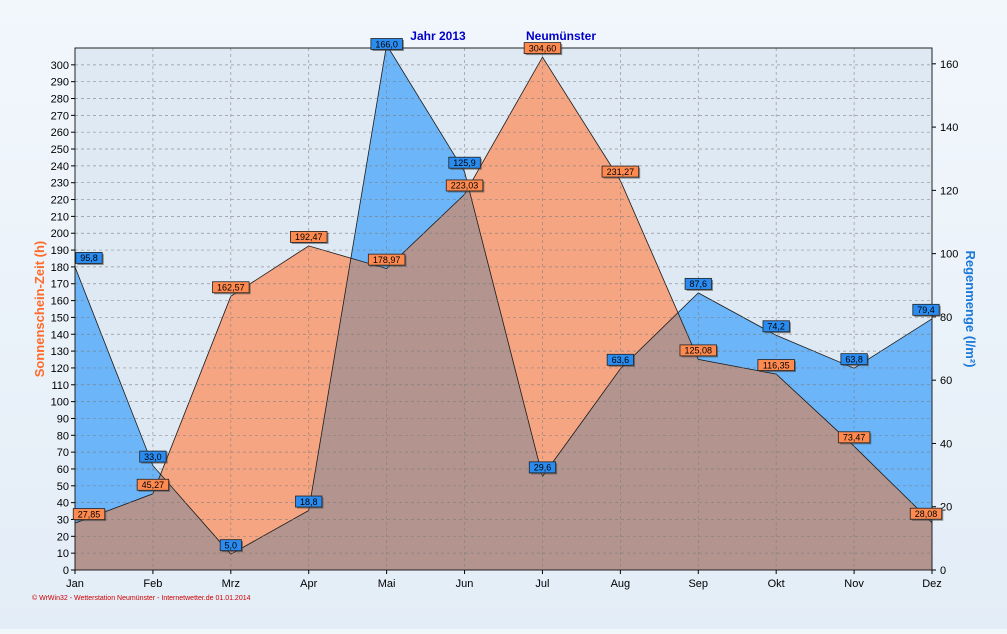 Image resolution: width=1007 pixels, height=634 pixels. I want to click on left-tick-label: 50, so click(63, 487).